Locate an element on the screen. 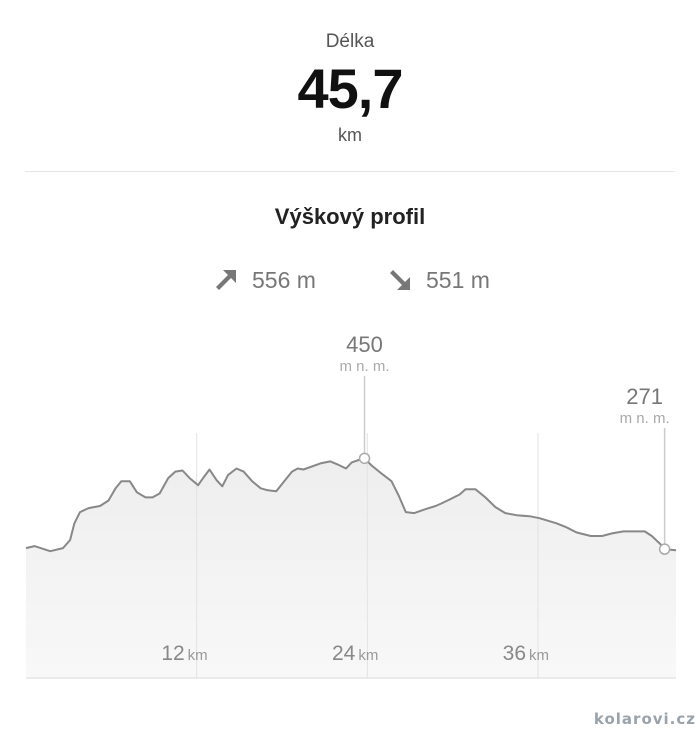  annotation-value: 271 is located at coordinates (644, 396).